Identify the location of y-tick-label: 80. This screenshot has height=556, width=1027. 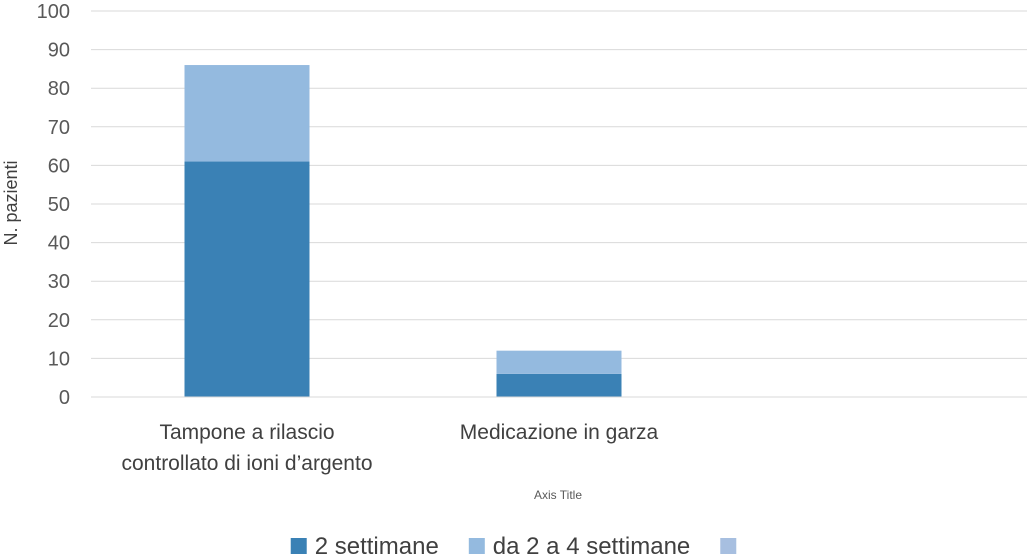
(59, 89).